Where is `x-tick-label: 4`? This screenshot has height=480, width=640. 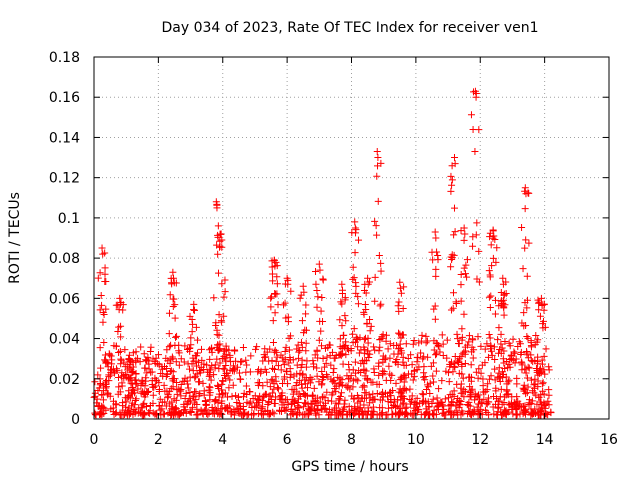
x-tick-label: 4 is located at coordinates (222, 440).